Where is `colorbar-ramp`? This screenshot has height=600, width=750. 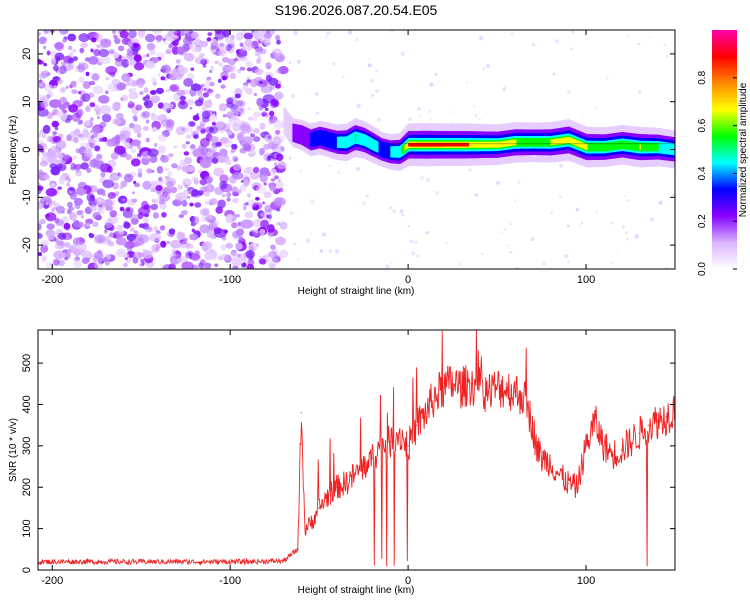 colorbar-ramp is located at coordinates (724, 149).